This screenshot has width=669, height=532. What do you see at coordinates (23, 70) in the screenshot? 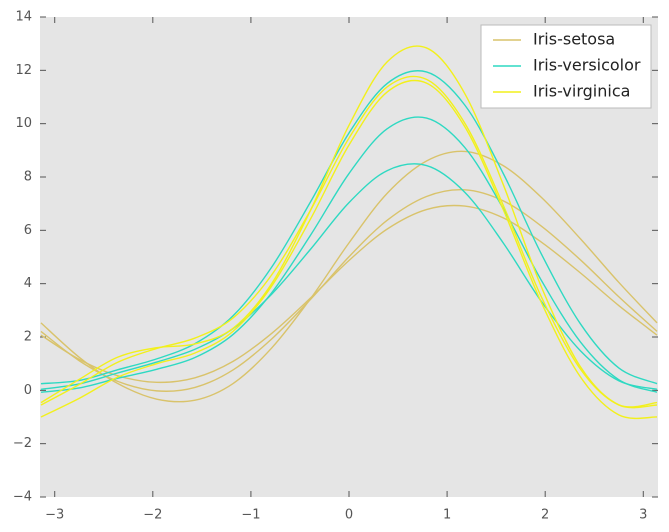
I see `y-tick-label: 12` at bounding box center [23, 70].